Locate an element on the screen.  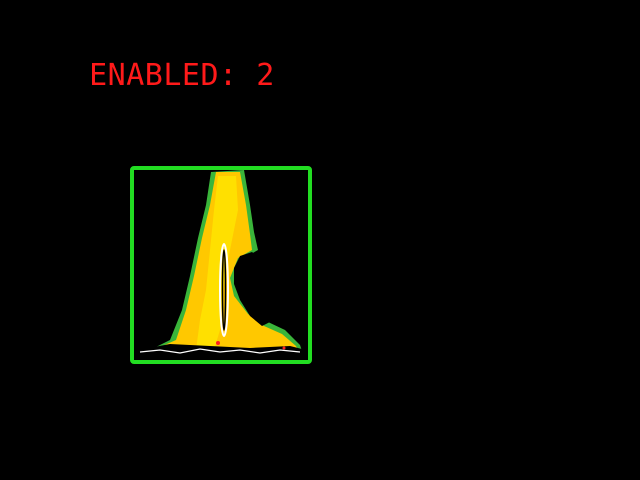
detected-object is located at coordinates (222, 264).